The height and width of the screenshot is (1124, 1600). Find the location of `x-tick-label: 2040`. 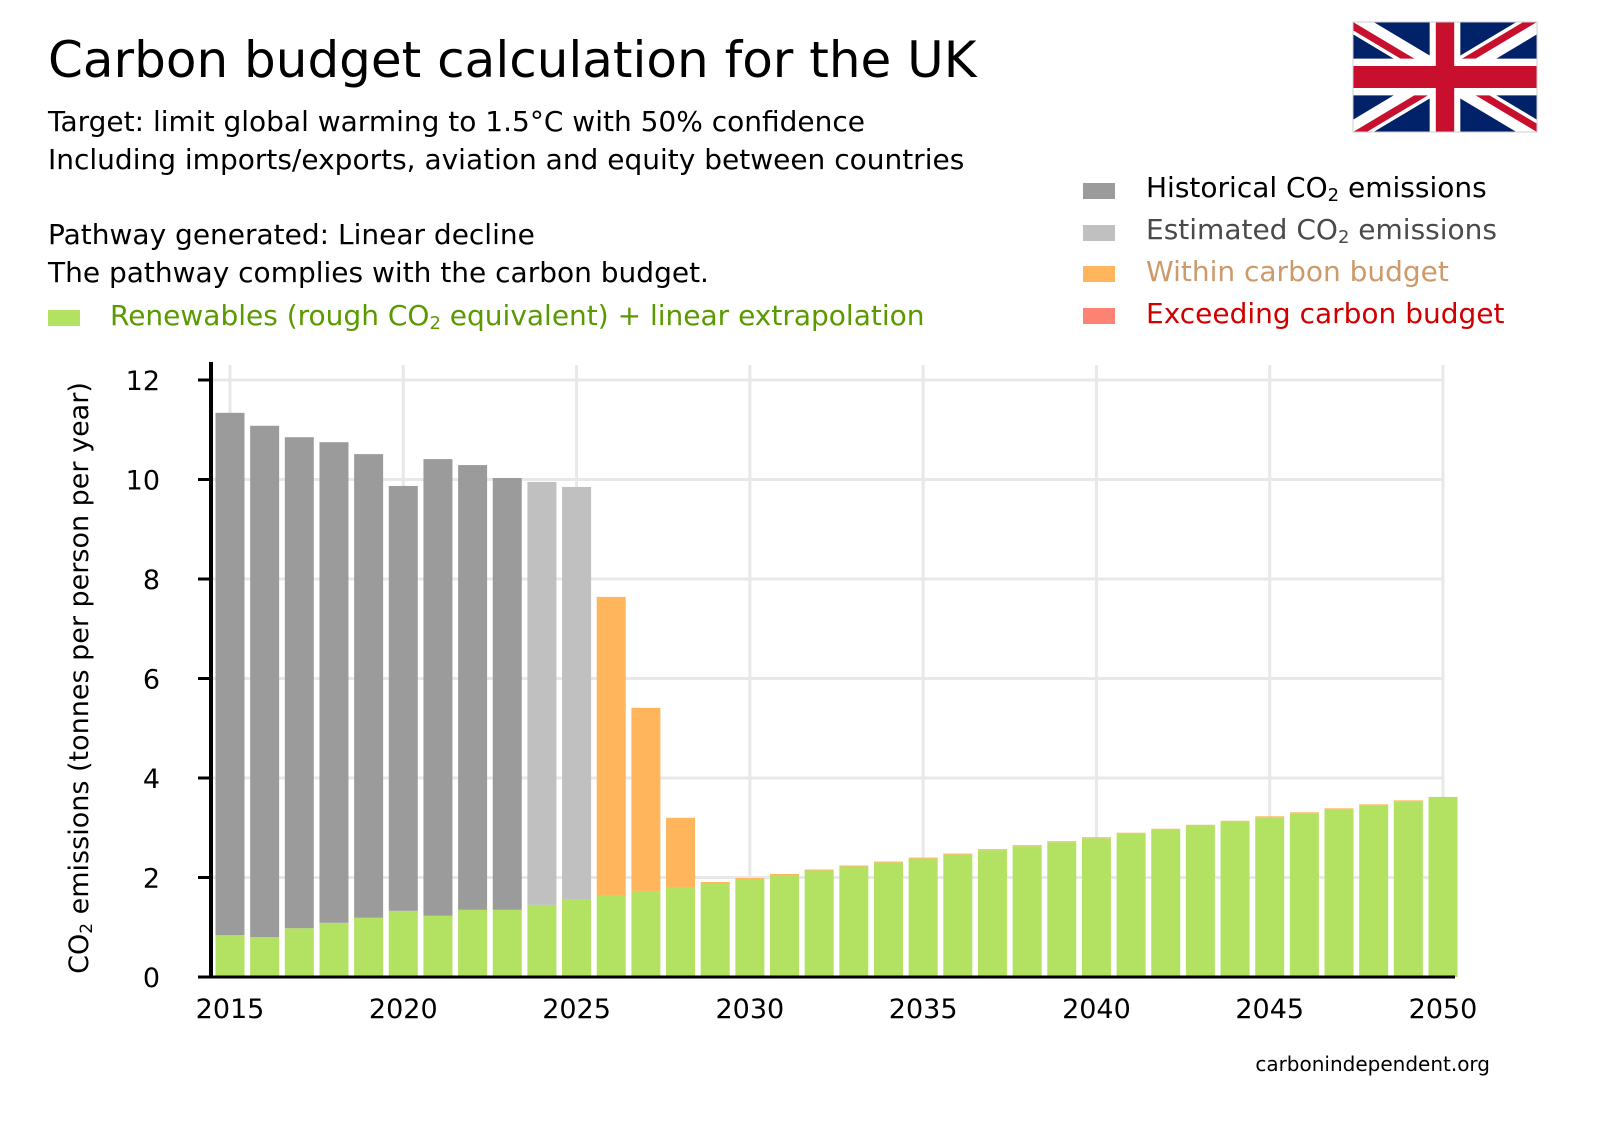

x-tick-label: 2040 is located at coordinates (1096, 1009).